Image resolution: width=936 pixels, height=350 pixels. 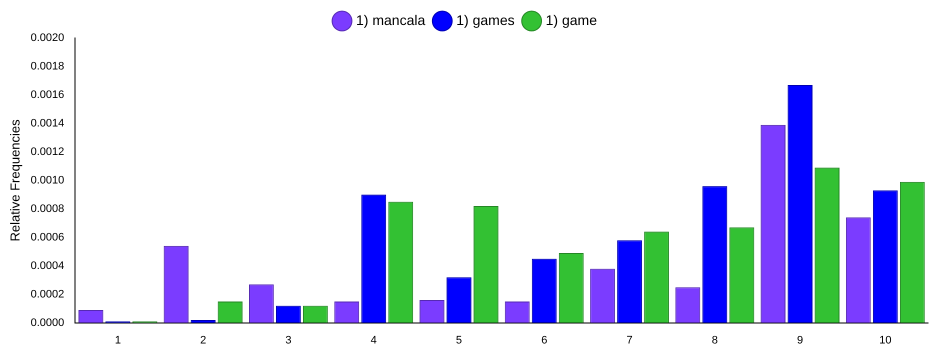 I want to click on x-tick-label: 5, so click(x=459, y=340).